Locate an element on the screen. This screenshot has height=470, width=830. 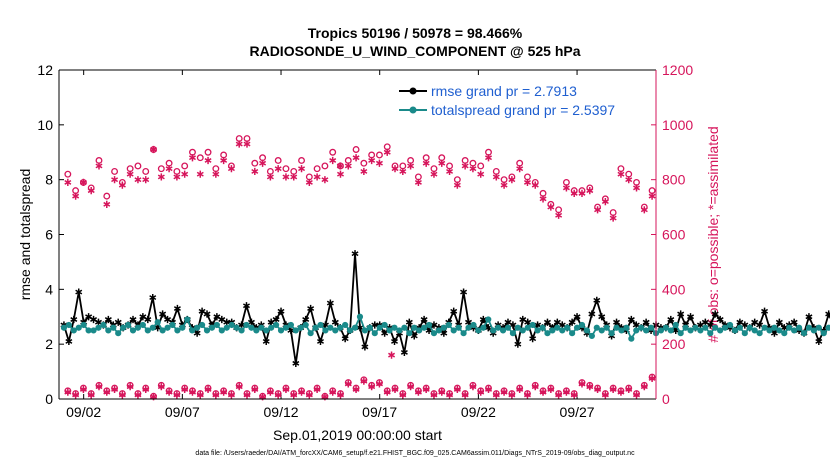
chart-title: Tropics 50196 / 50978 = 98.466% is located at coordinates (415, 33).